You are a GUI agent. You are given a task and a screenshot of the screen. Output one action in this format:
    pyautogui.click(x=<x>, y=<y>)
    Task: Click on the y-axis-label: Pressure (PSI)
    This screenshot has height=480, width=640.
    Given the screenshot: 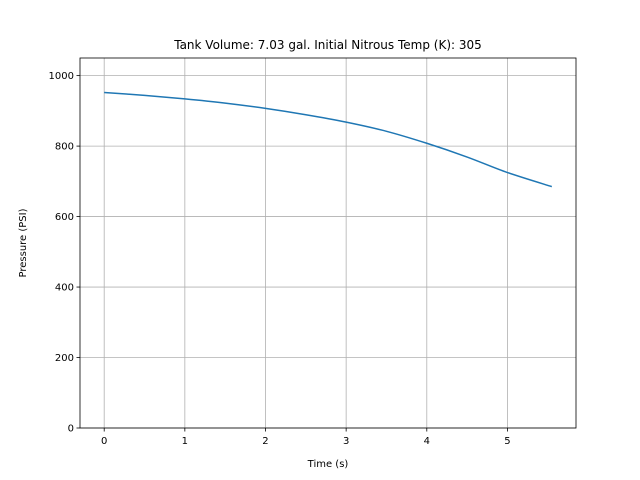 What is the action you would take?
    pyautogui.click(x=23, y=242)
    